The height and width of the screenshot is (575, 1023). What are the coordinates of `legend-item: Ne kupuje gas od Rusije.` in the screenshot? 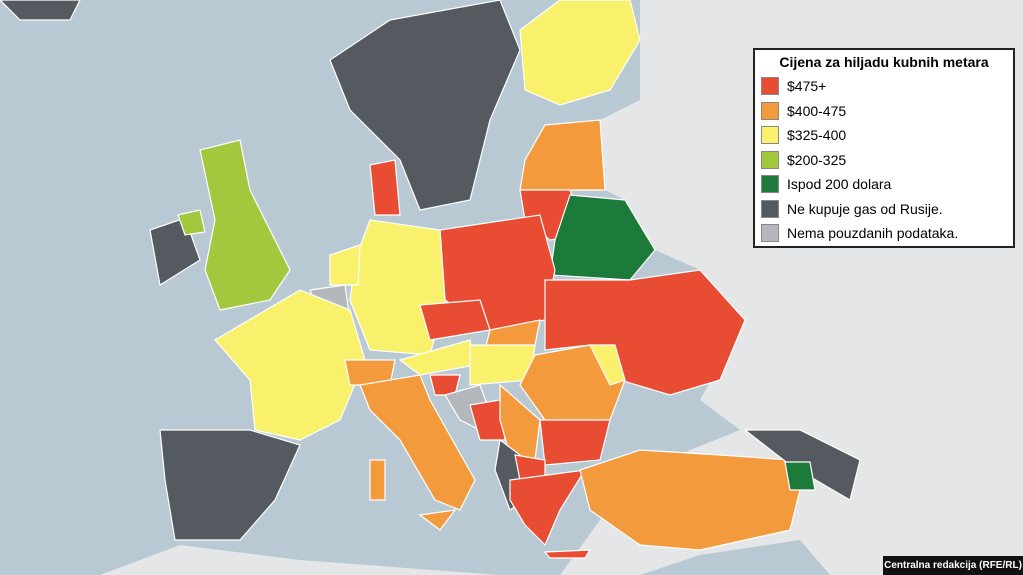 It's located at (884, 209).